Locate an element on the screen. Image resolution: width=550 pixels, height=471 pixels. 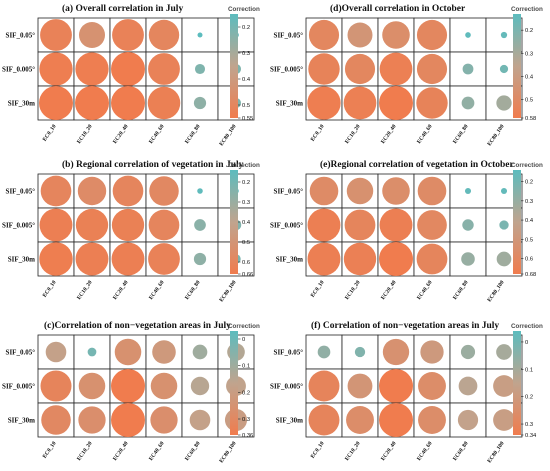
panel-title: (a) Overall correlation in July is located at coordinates (122, 8).